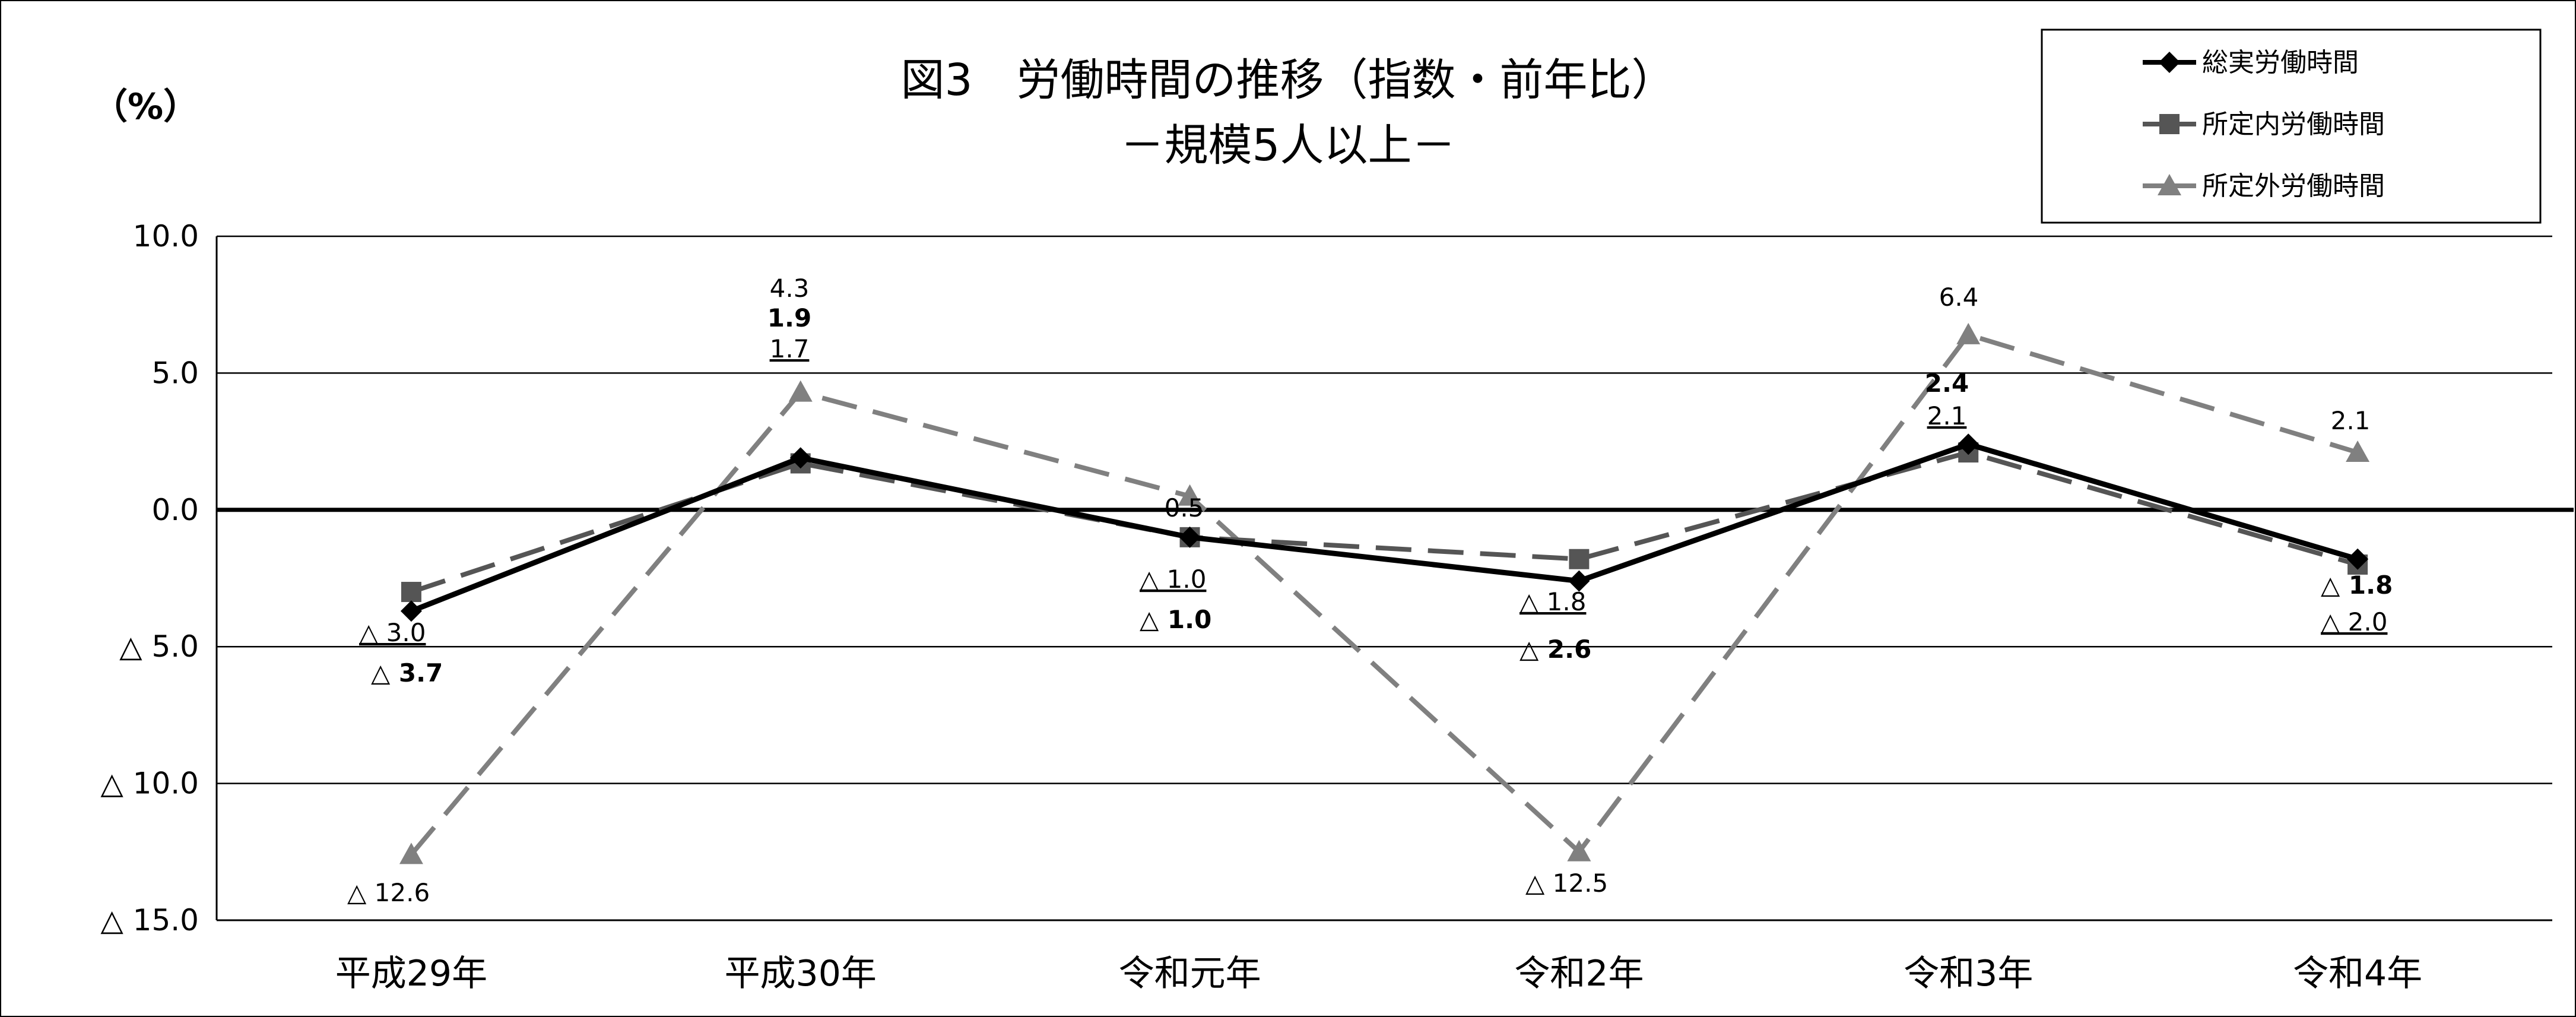 This screenshot has width=2576, height=1017. What do you see at coordinates (790, 289) in the screenshot?
I see `data-label: 4.3` at bounding box center [790, 289].